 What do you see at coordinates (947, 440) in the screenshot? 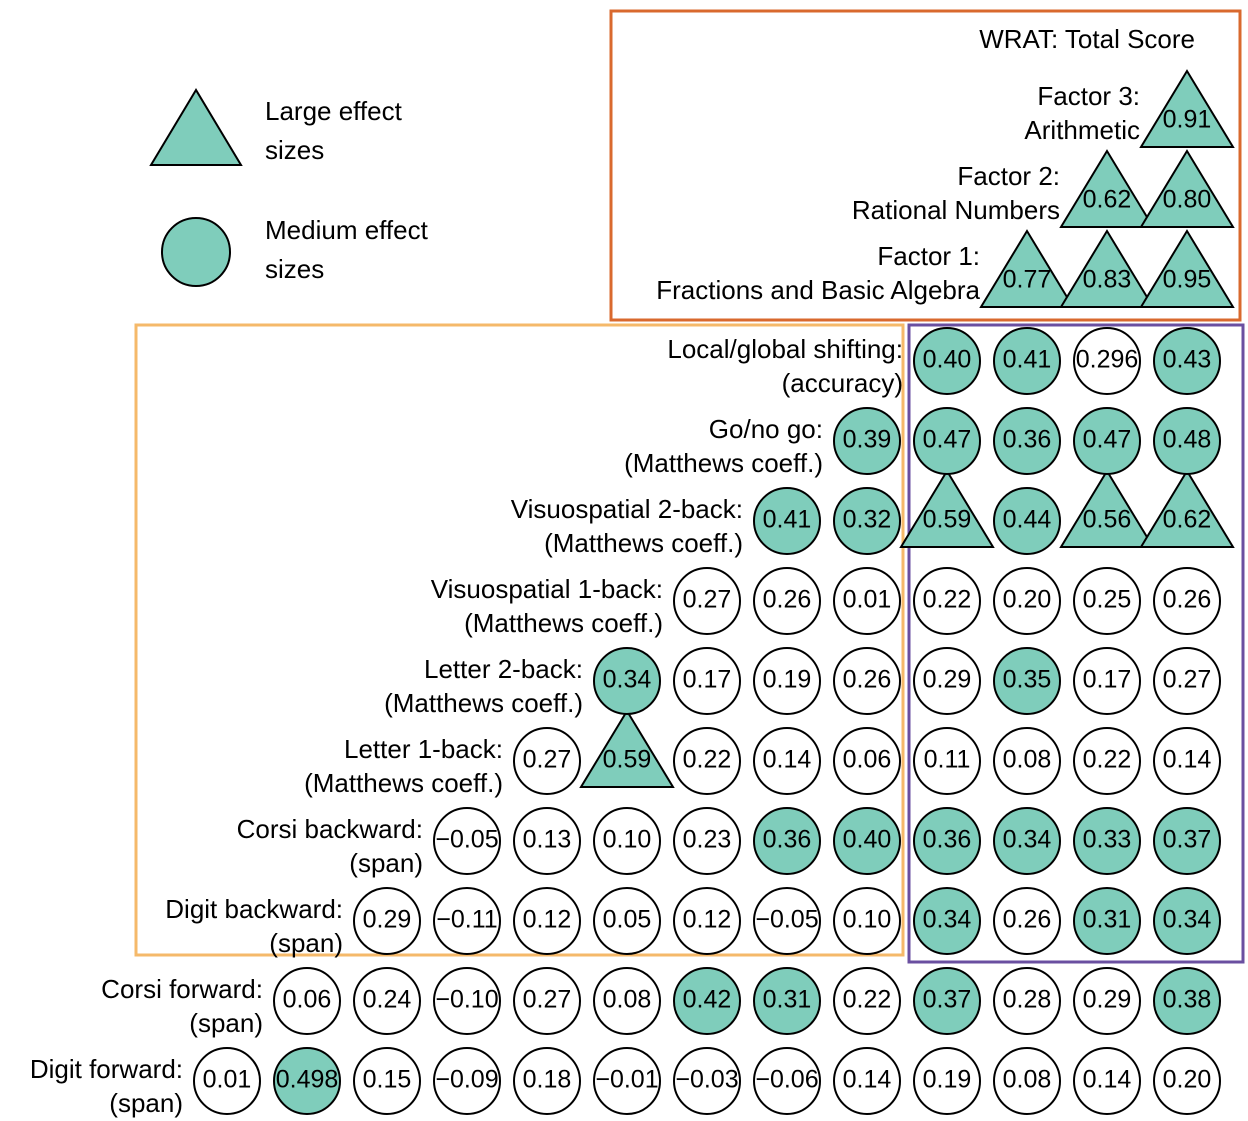
I see `cell-value: 0.47` at bounding box center [947, 440].